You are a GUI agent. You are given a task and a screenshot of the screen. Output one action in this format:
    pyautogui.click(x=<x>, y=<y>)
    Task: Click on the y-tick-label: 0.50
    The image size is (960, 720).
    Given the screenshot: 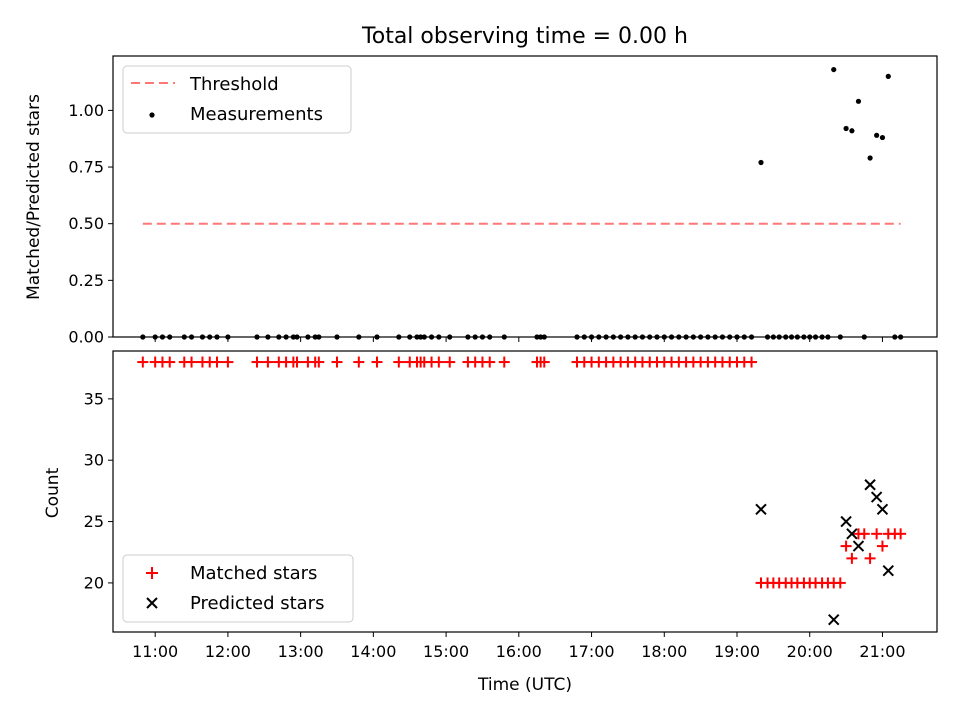 What is the action you would take?
    pyautogui.click(x=86, y=223)
    